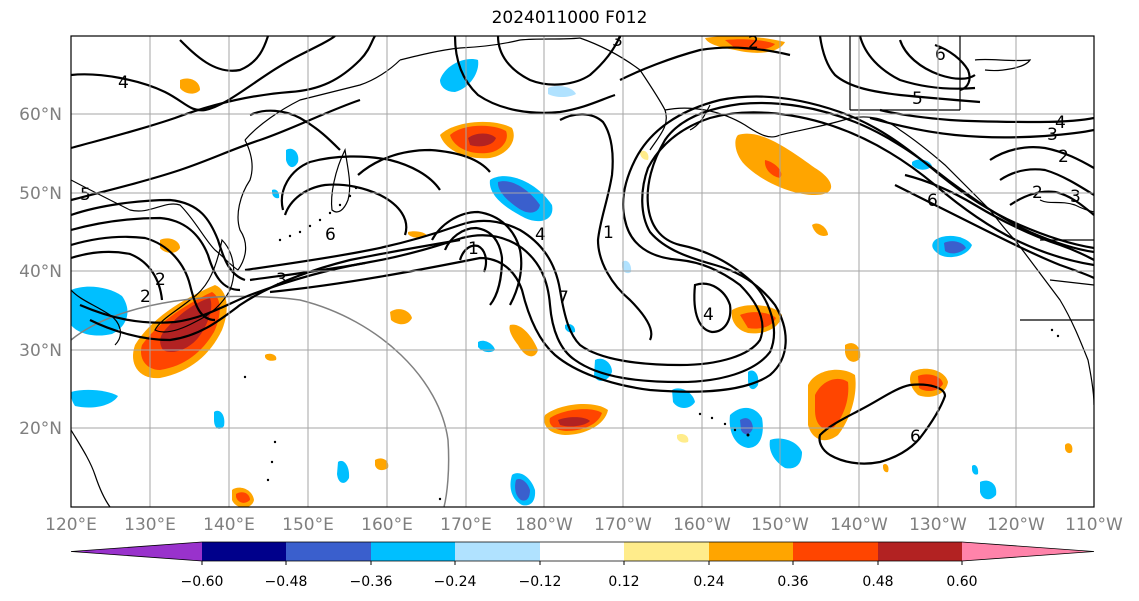  What do you see at coordinates (544, 525) in the screenshot?
I see `lon-label: 180°W` at bounding box center [544, 525].